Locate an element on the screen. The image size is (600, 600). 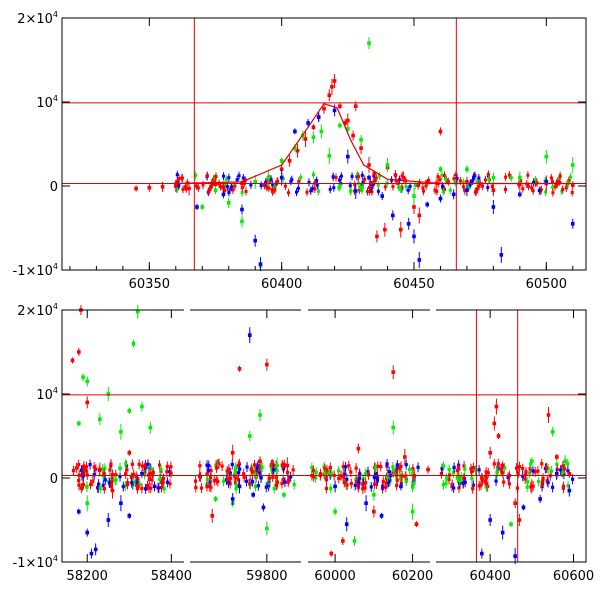
baseline-noise is located at coordinates (323, 476).